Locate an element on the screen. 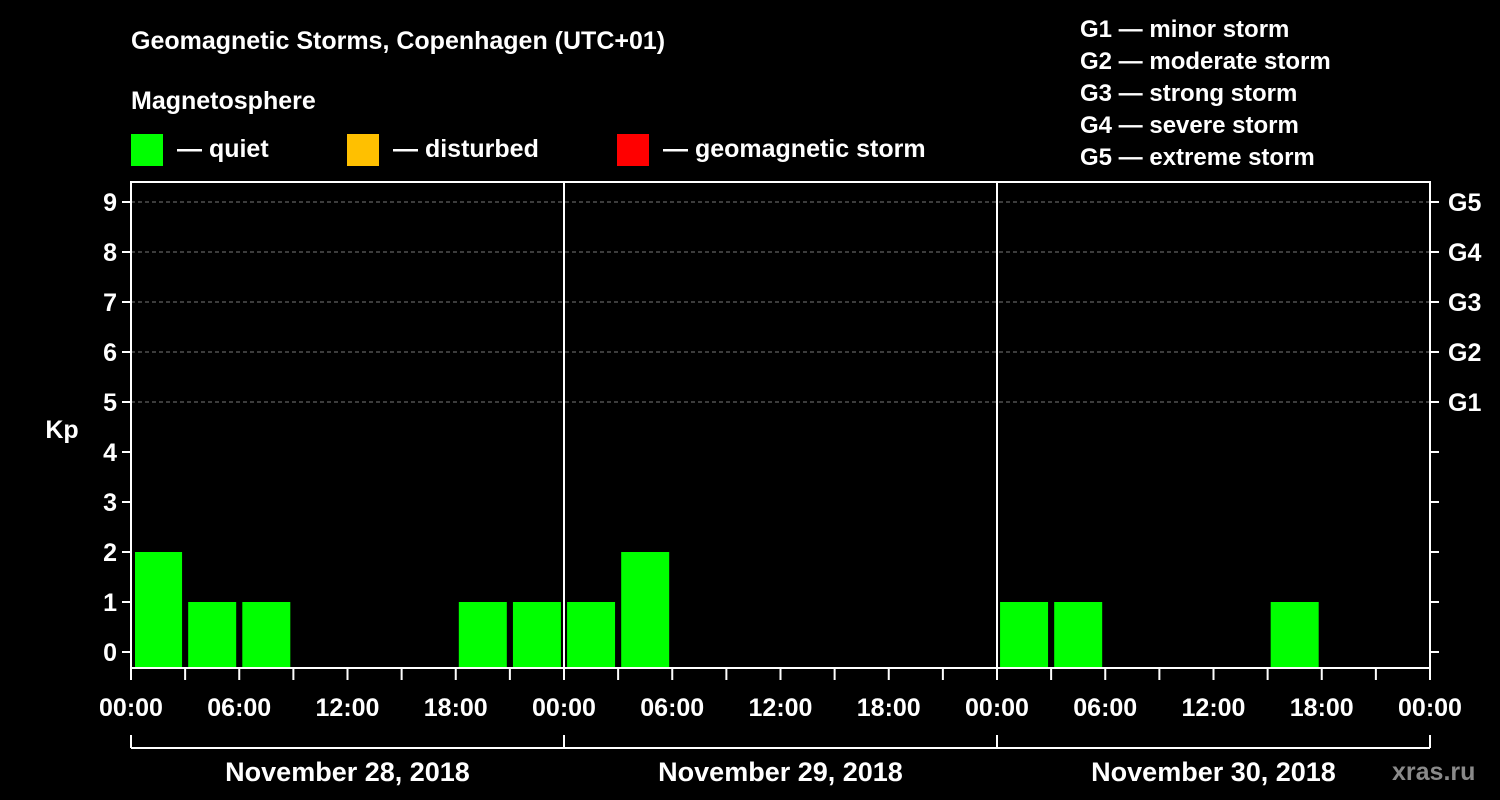 The height and width of the screenshot is (800, 1500). y-tick-label: 4 is located at coordinates (110, 453).